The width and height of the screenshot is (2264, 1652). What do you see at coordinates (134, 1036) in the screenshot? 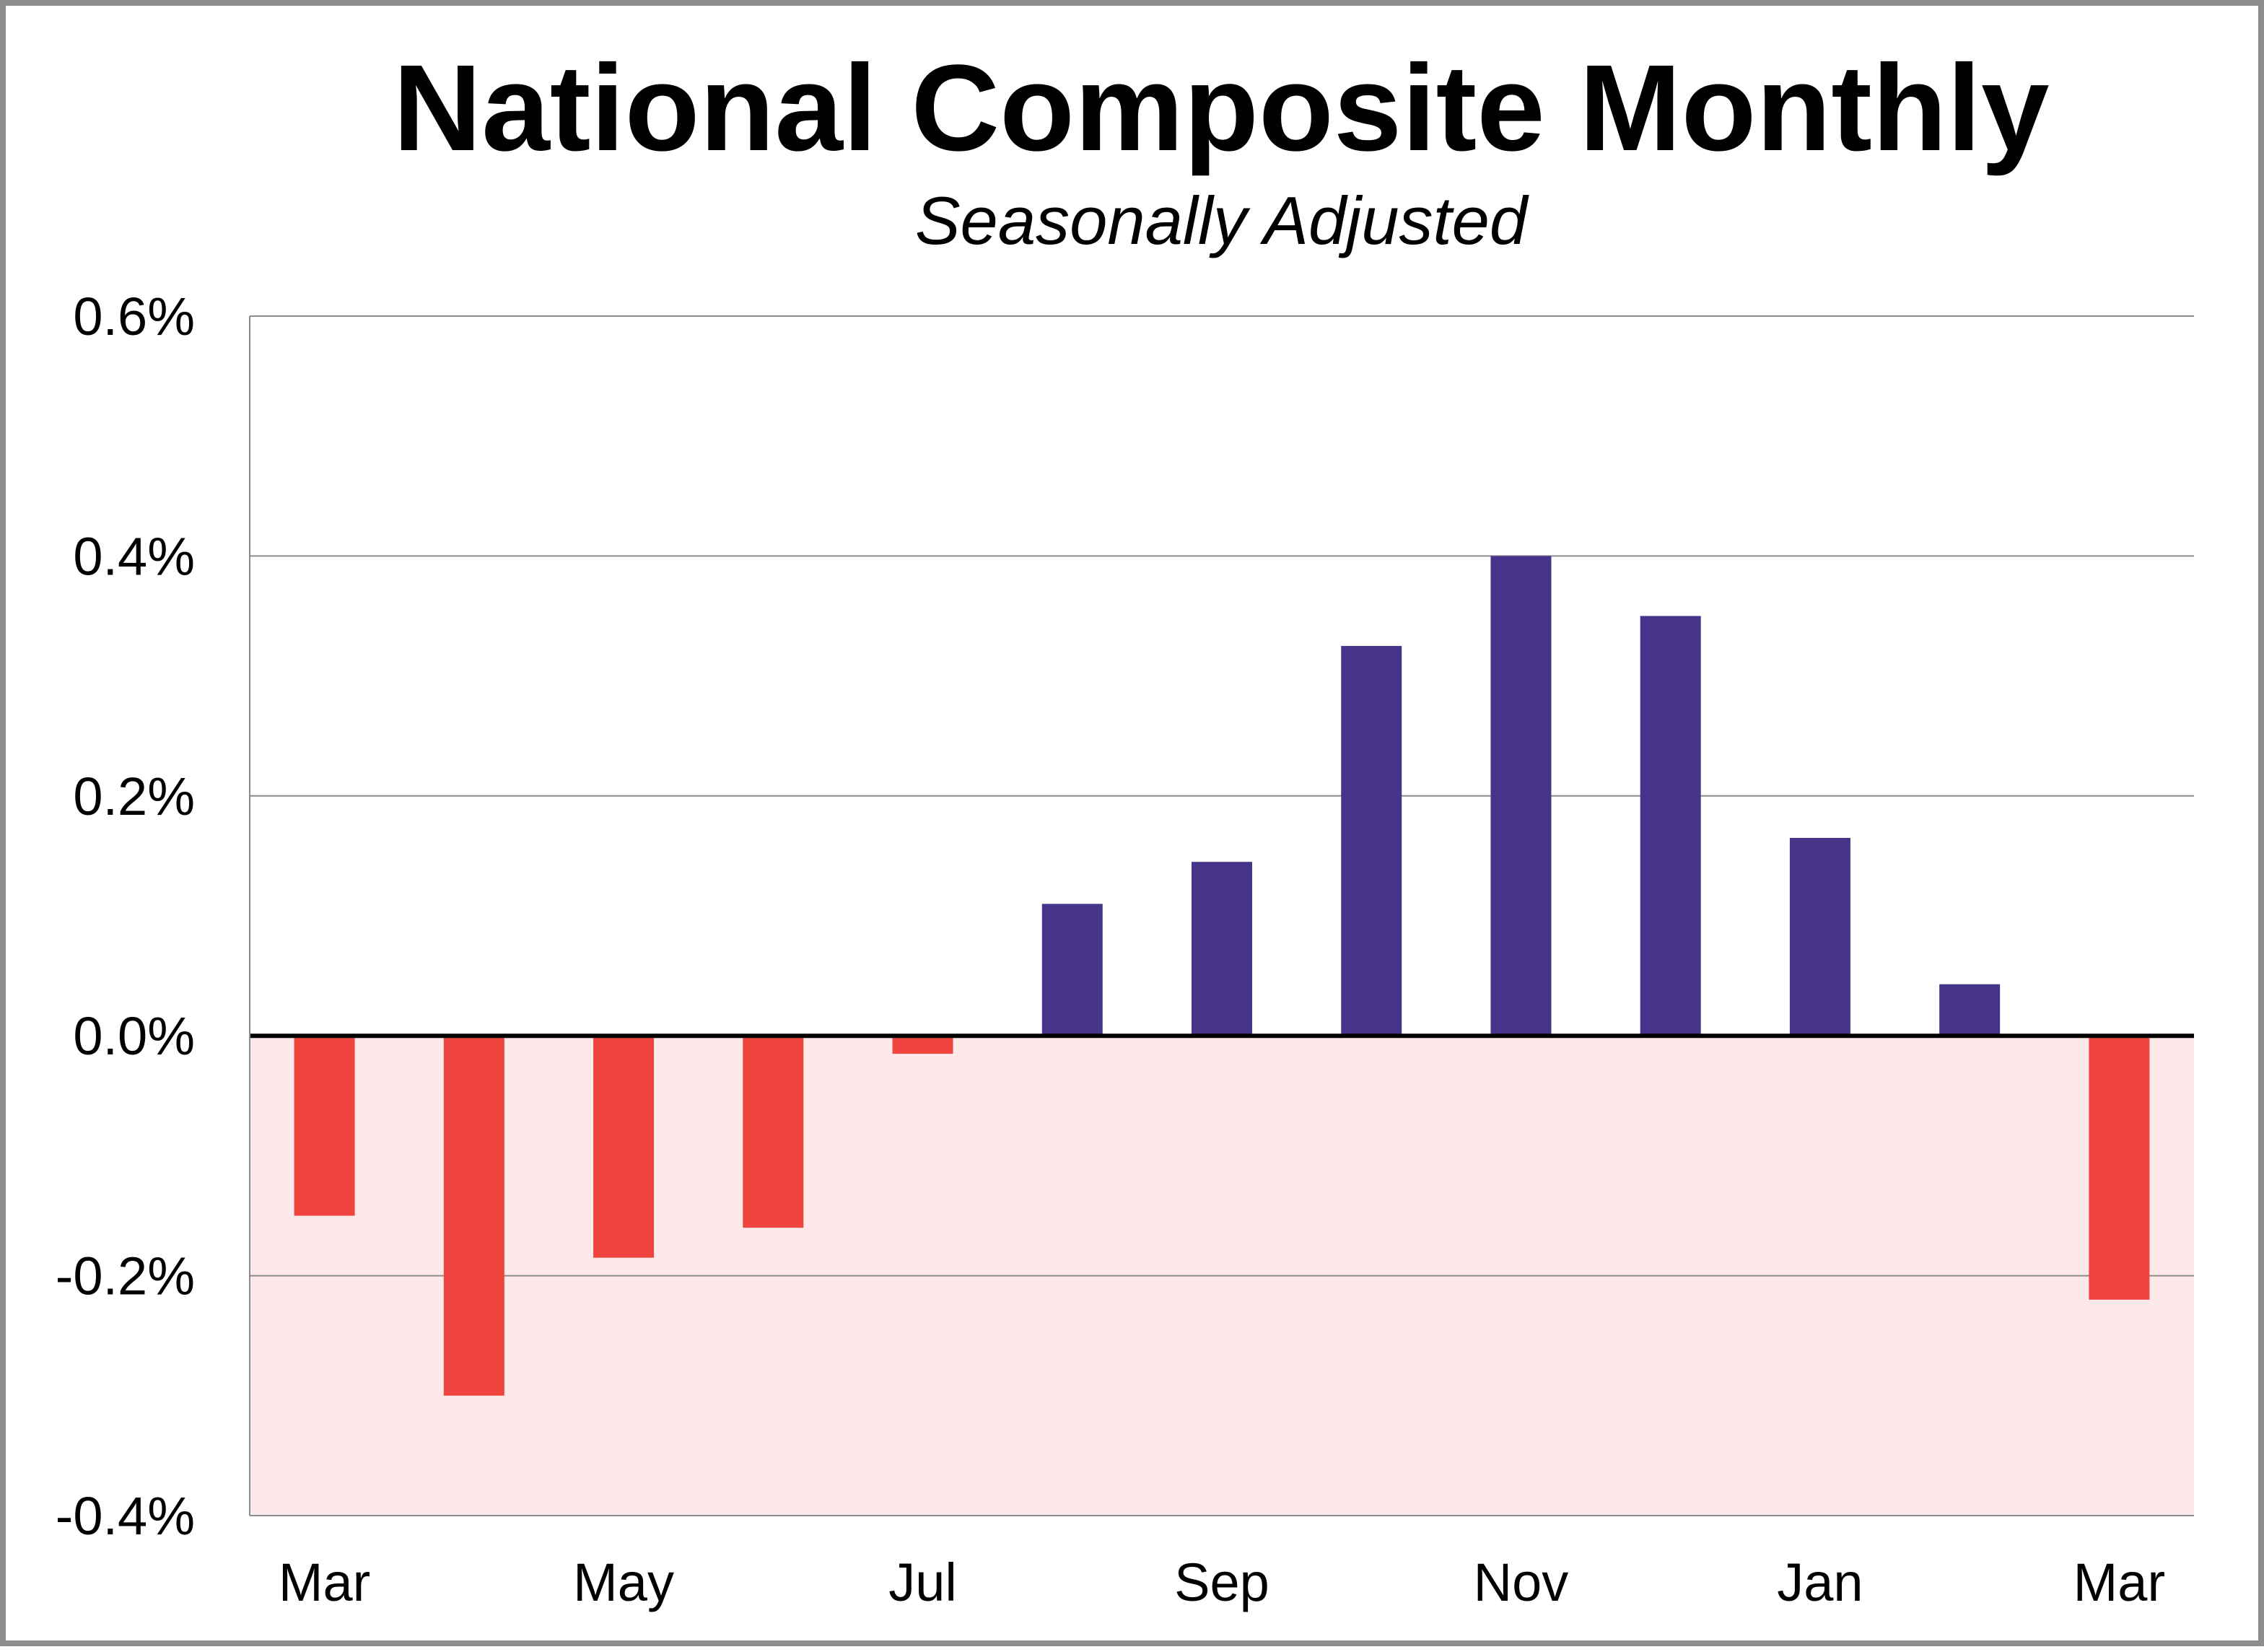
I see `y-tick-label: 0.0%` at bounding box center [134, 1036].